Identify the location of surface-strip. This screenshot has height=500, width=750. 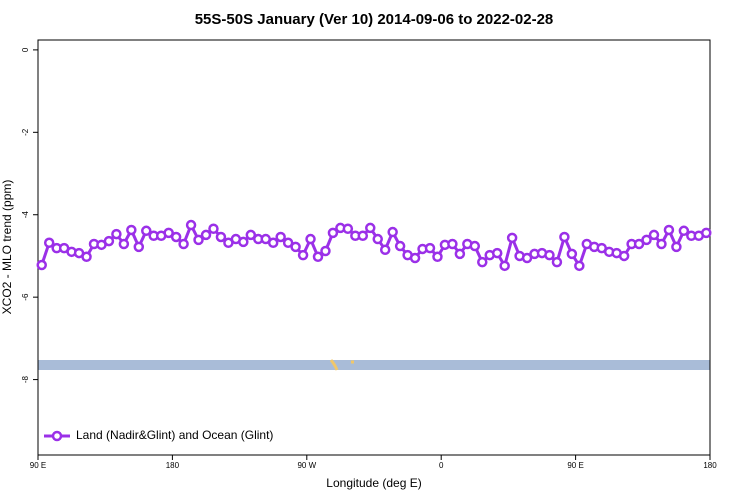
(374, 365).